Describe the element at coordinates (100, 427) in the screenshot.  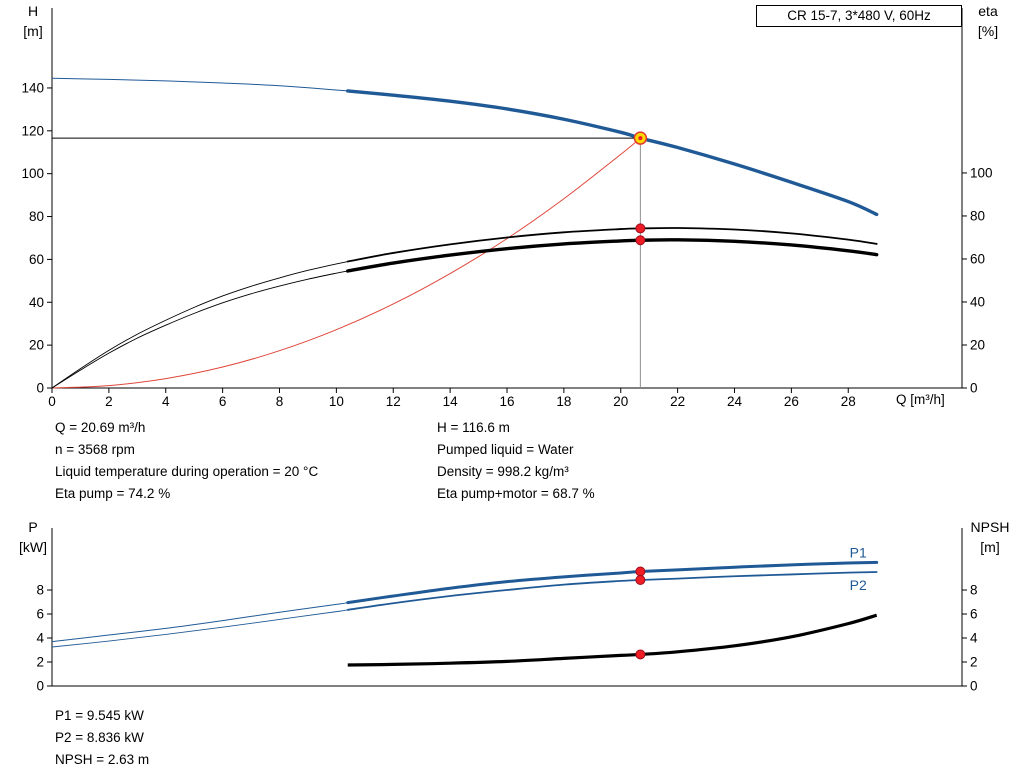
I see `info-line-q: Q = 20.69 m³/h` at that location.